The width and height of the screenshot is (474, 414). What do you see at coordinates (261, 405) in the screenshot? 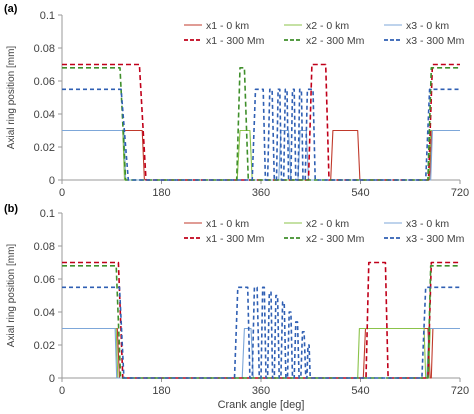
I see `x-axis-label: Crank angle [deg]` at bounding box center [261, 405].